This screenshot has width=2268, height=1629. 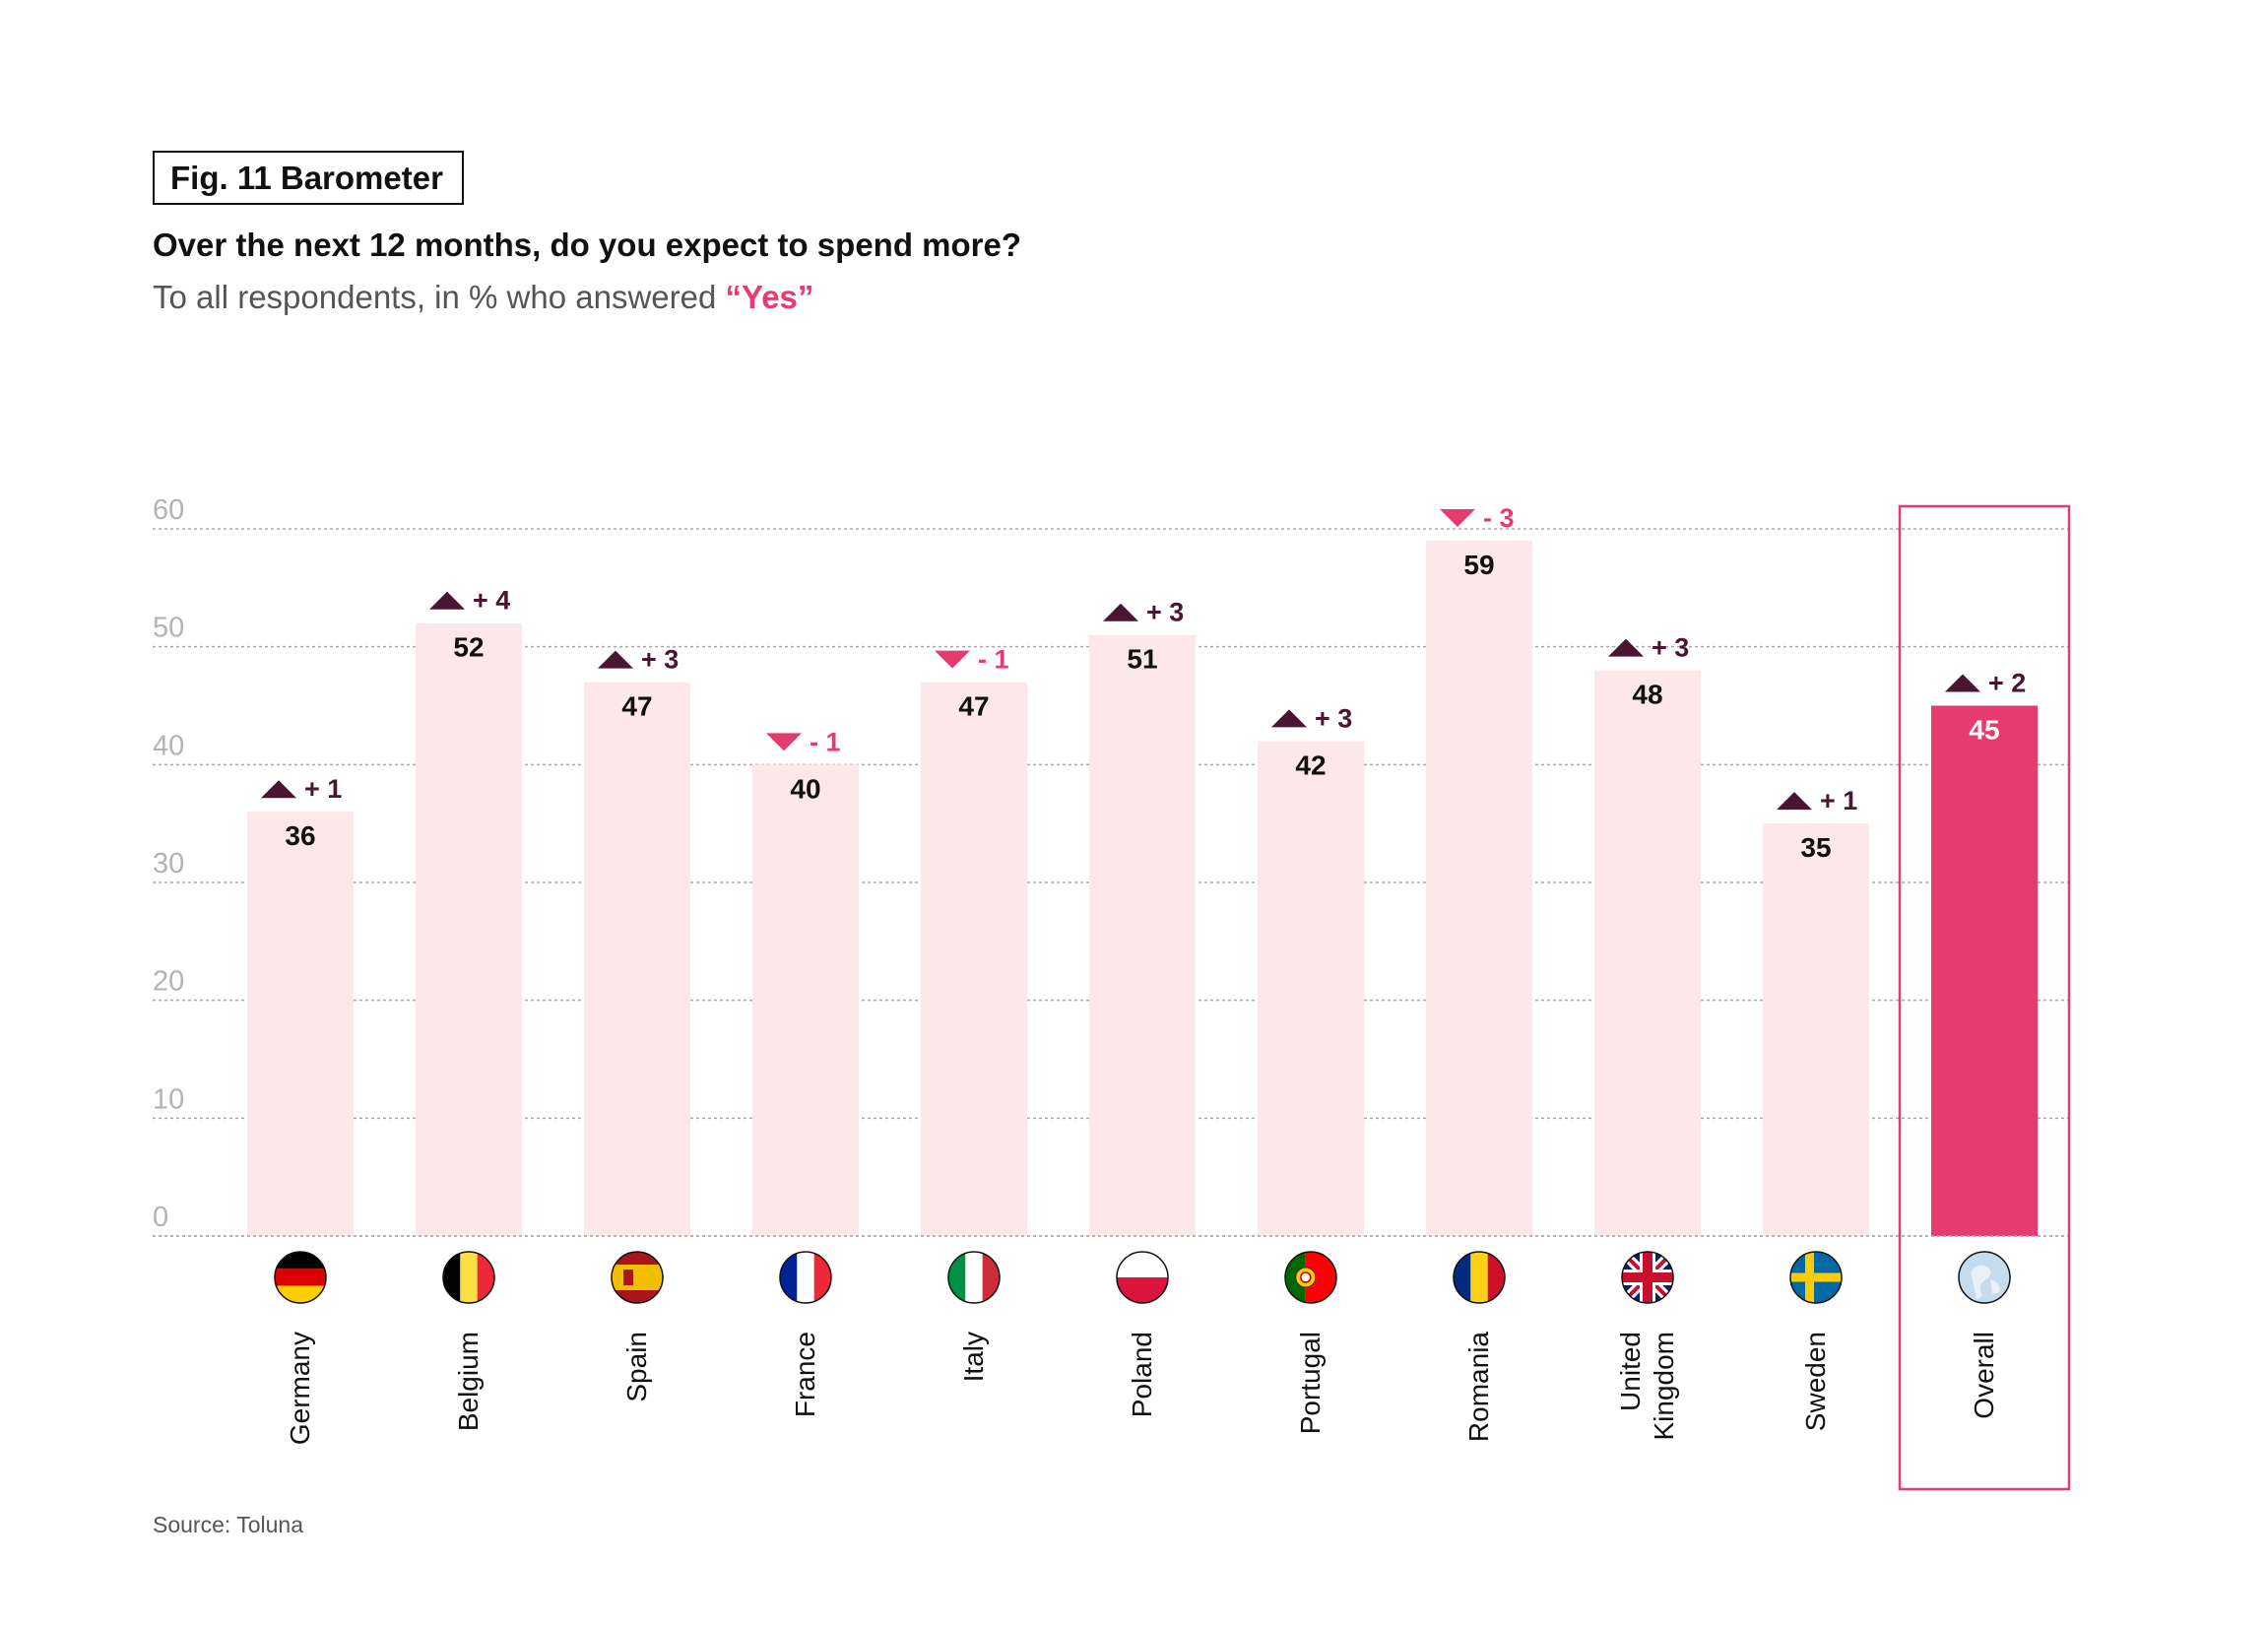 I want to click on spain-flag-icon, so click(x=638, y=1278).